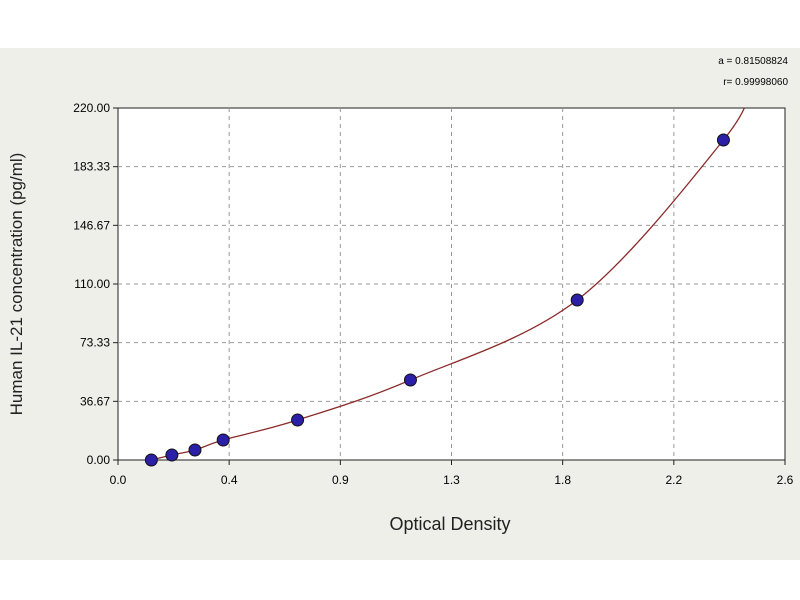 This screenshot has height=600, width=800. Describe the element at coordinates (91, 167) in the screenshot. I see `y-tick-label: 183.33` at that location.